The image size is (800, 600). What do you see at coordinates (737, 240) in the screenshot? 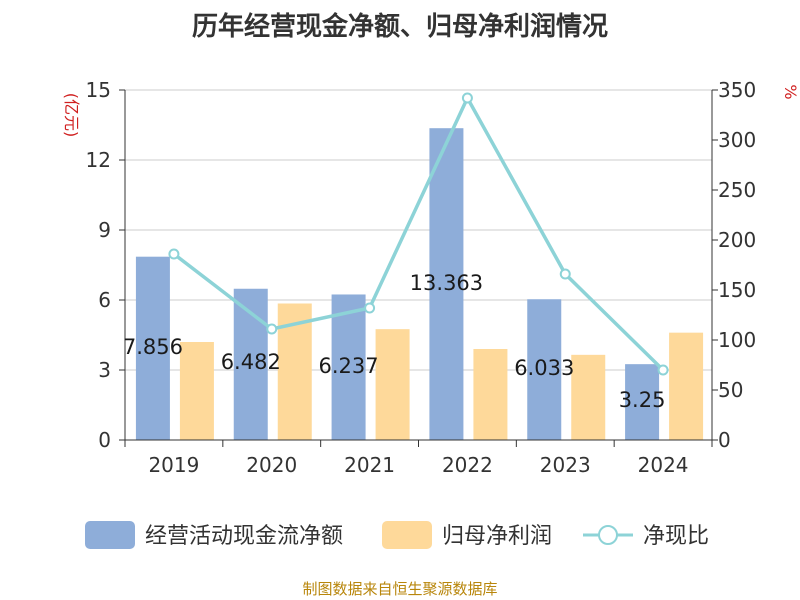
I see `right-tick-label: 200` at bounding box center [737, 240].